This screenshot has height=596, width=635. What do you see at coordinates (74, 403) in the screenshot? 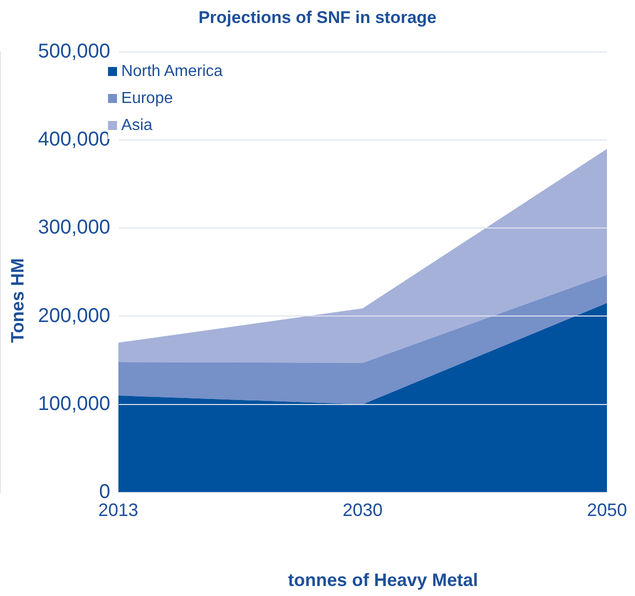
I see `y-tick-label: 100,000` at bounding box center [74, 403].